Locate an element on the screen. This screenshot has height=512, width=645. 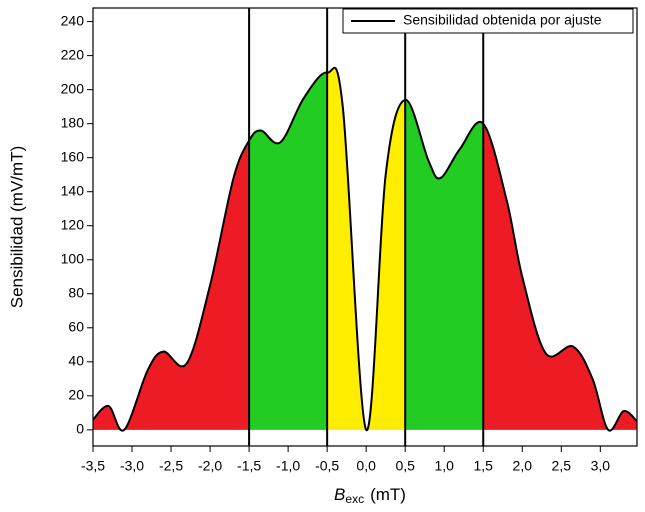
x-tick-label: 1,5 is located at coordinates (484, 466).